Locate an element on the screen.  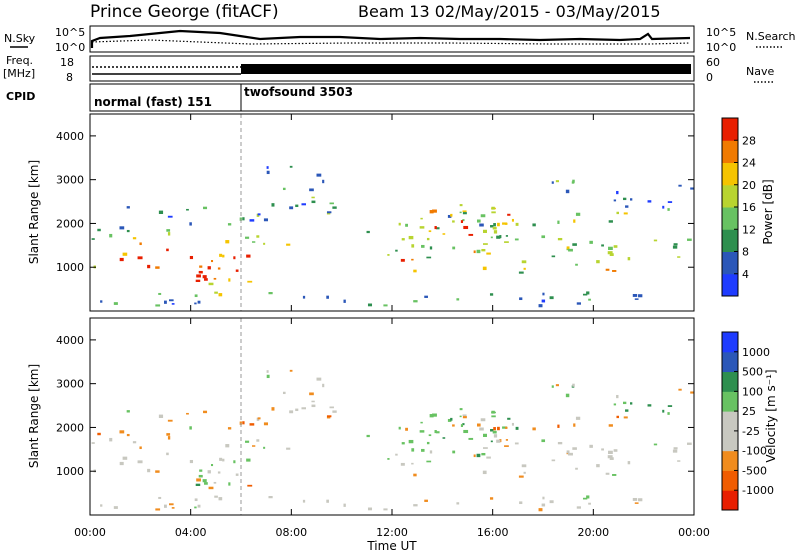
x-tick-label: 12:00 is located at coordinates (392, 532).